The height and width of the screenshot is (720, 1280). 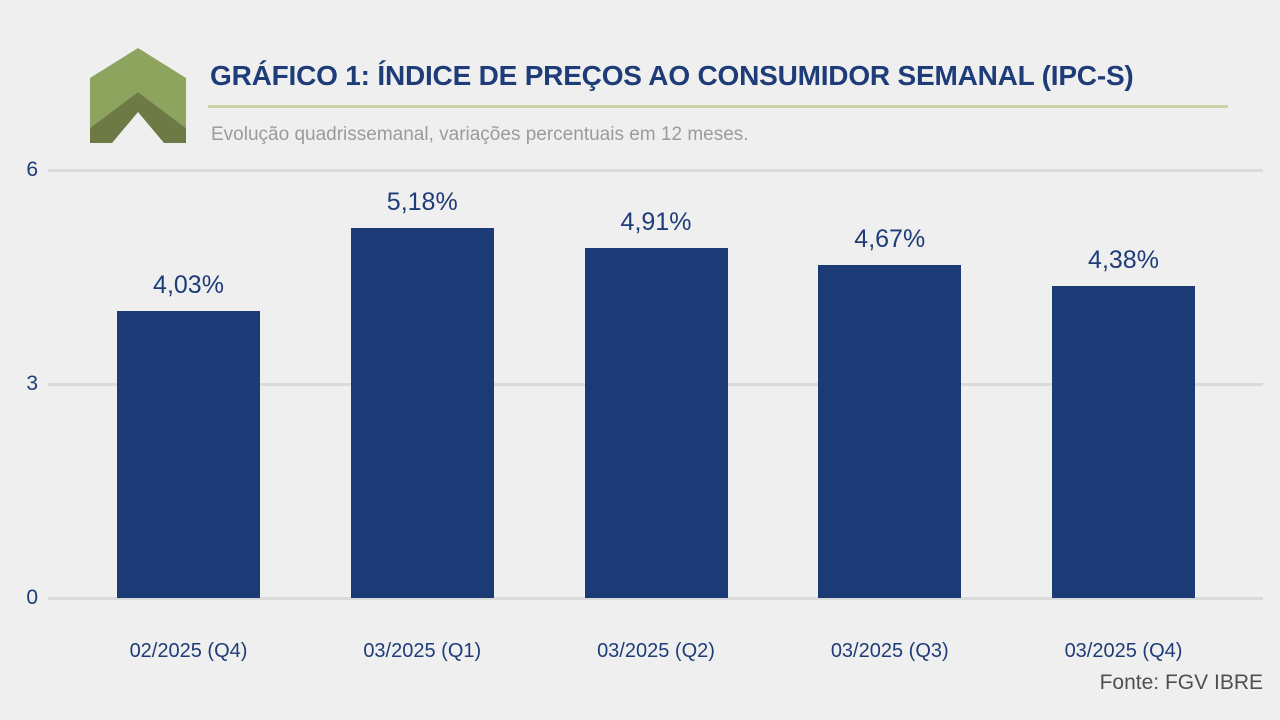 What do you see at coordinates (422, 651) in the screenshot?
I see `x-tick-label: 03/2025 (Q1)` at bounding box center [422, 651].